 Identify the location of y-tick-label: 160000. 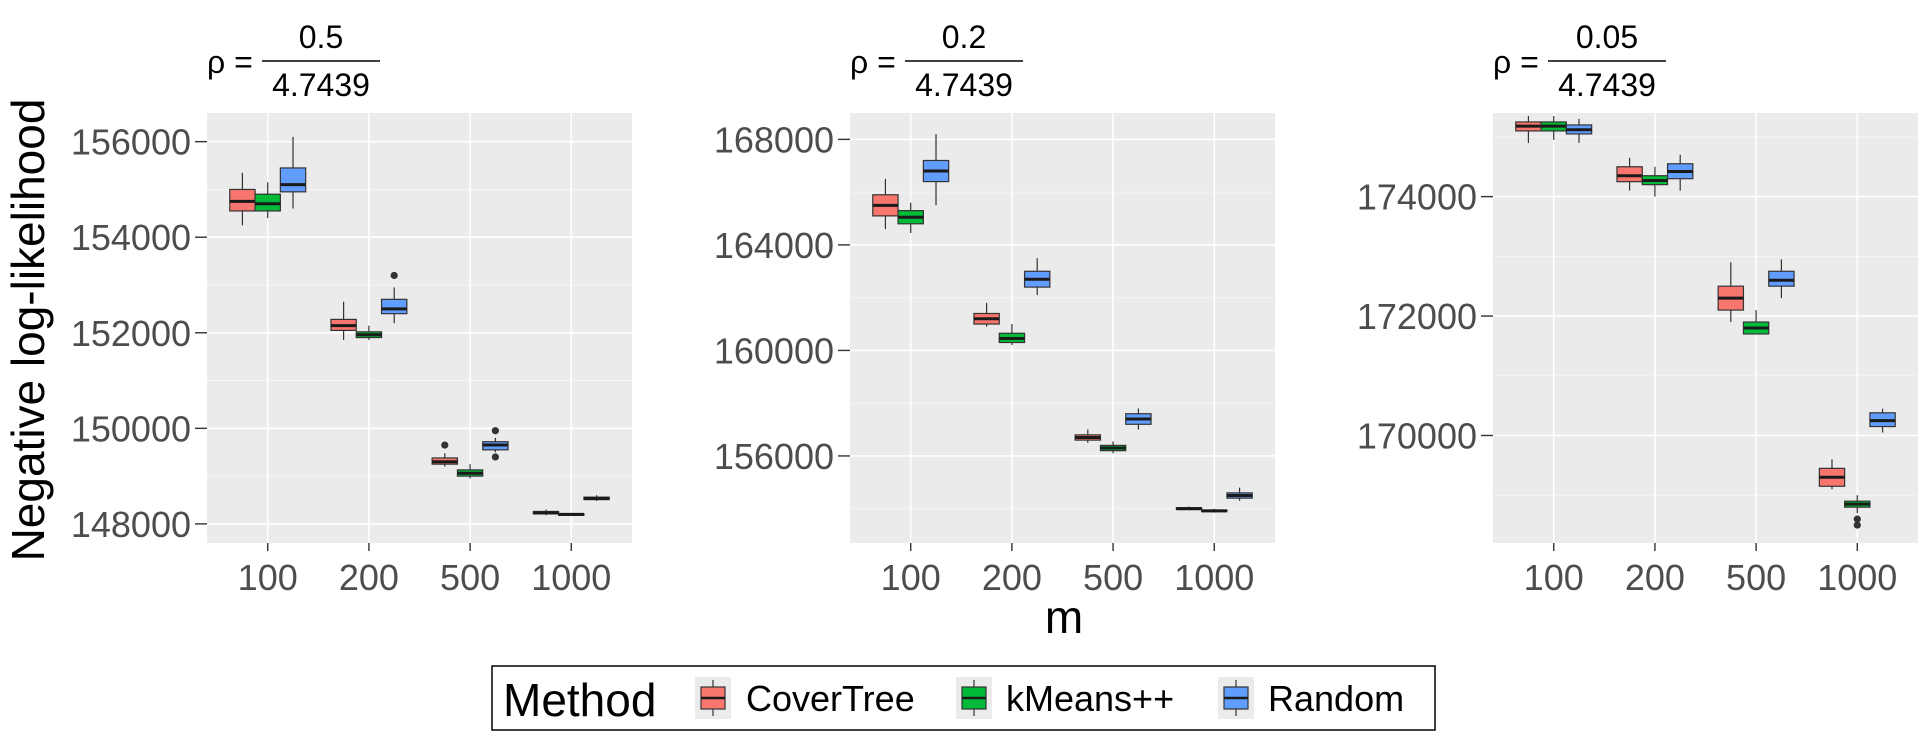
(774, 350).